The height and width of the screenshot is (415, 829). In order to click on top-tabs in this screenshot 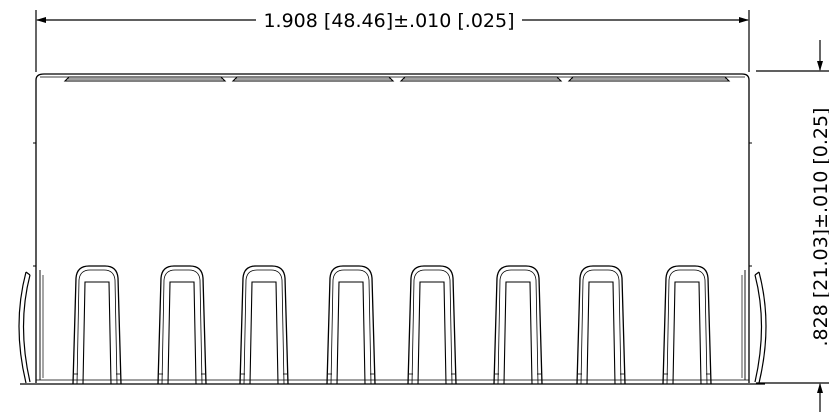, I will do `click(397, 79)`.